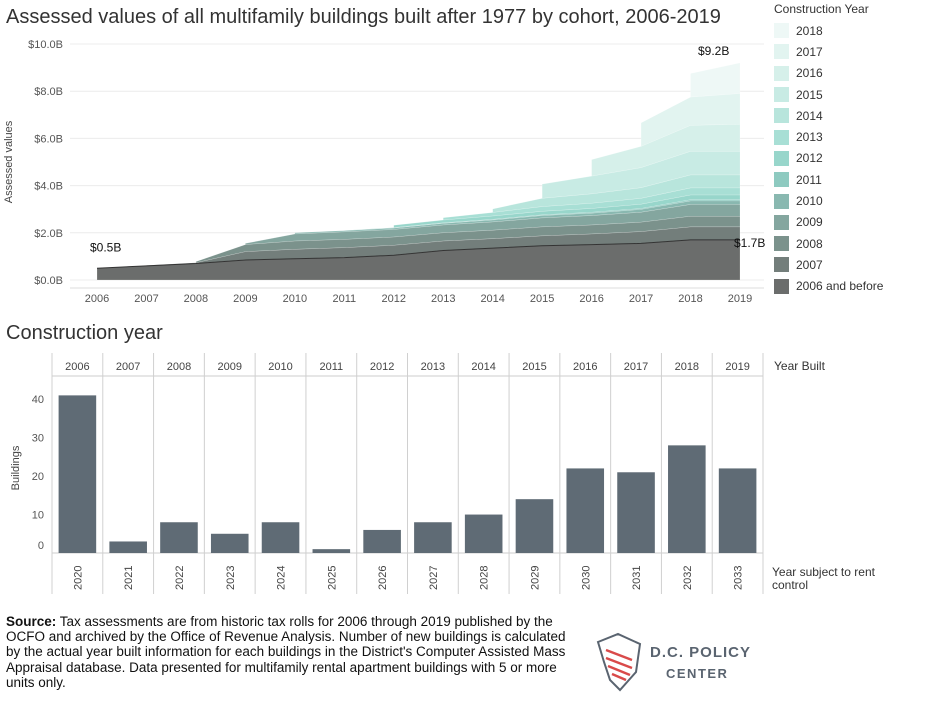 The width and height of the screenshot is (936, 726). I want to click on rent-control-year-tick: 2029, so click(535, 578).